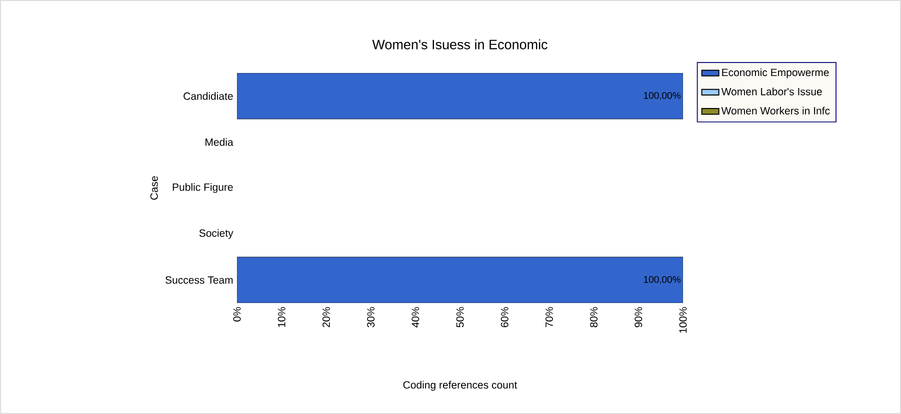 Image resolution: width=901 pixels, height=414 pixels. Describe the element at coordinates (202, 188) in the screenshot. I see `y-tick-label: Public Figure` at that location.